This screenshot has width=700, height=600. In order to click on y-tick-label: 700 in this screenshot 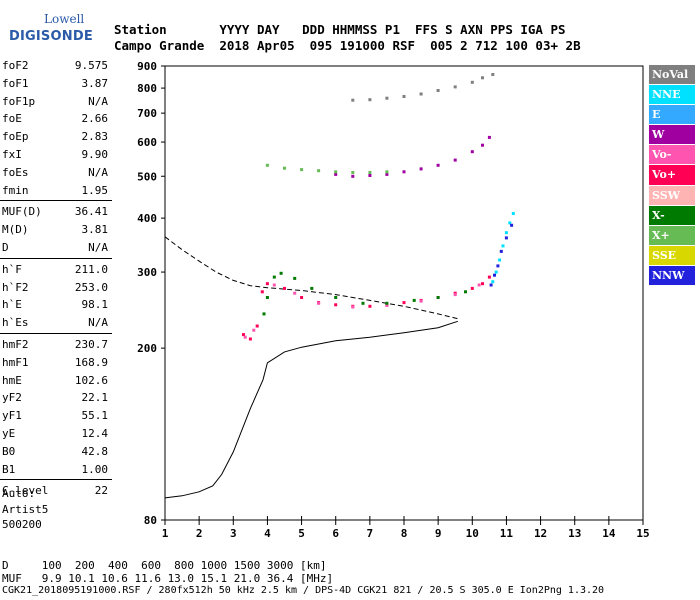, I will do `click(147, 113)`.